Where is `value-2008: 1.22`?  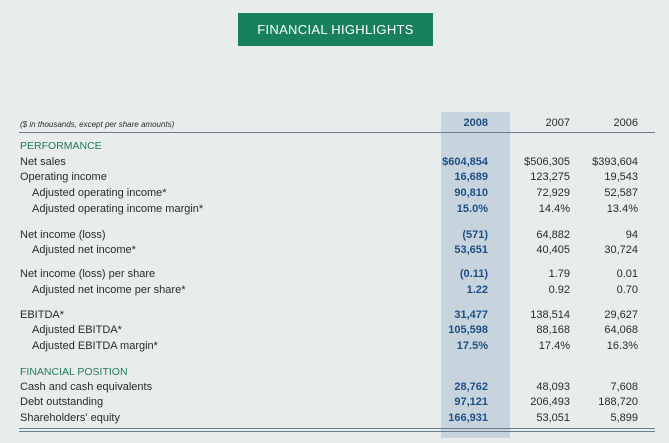 value-2008: 1.22 is located at coordinates (477, 290).